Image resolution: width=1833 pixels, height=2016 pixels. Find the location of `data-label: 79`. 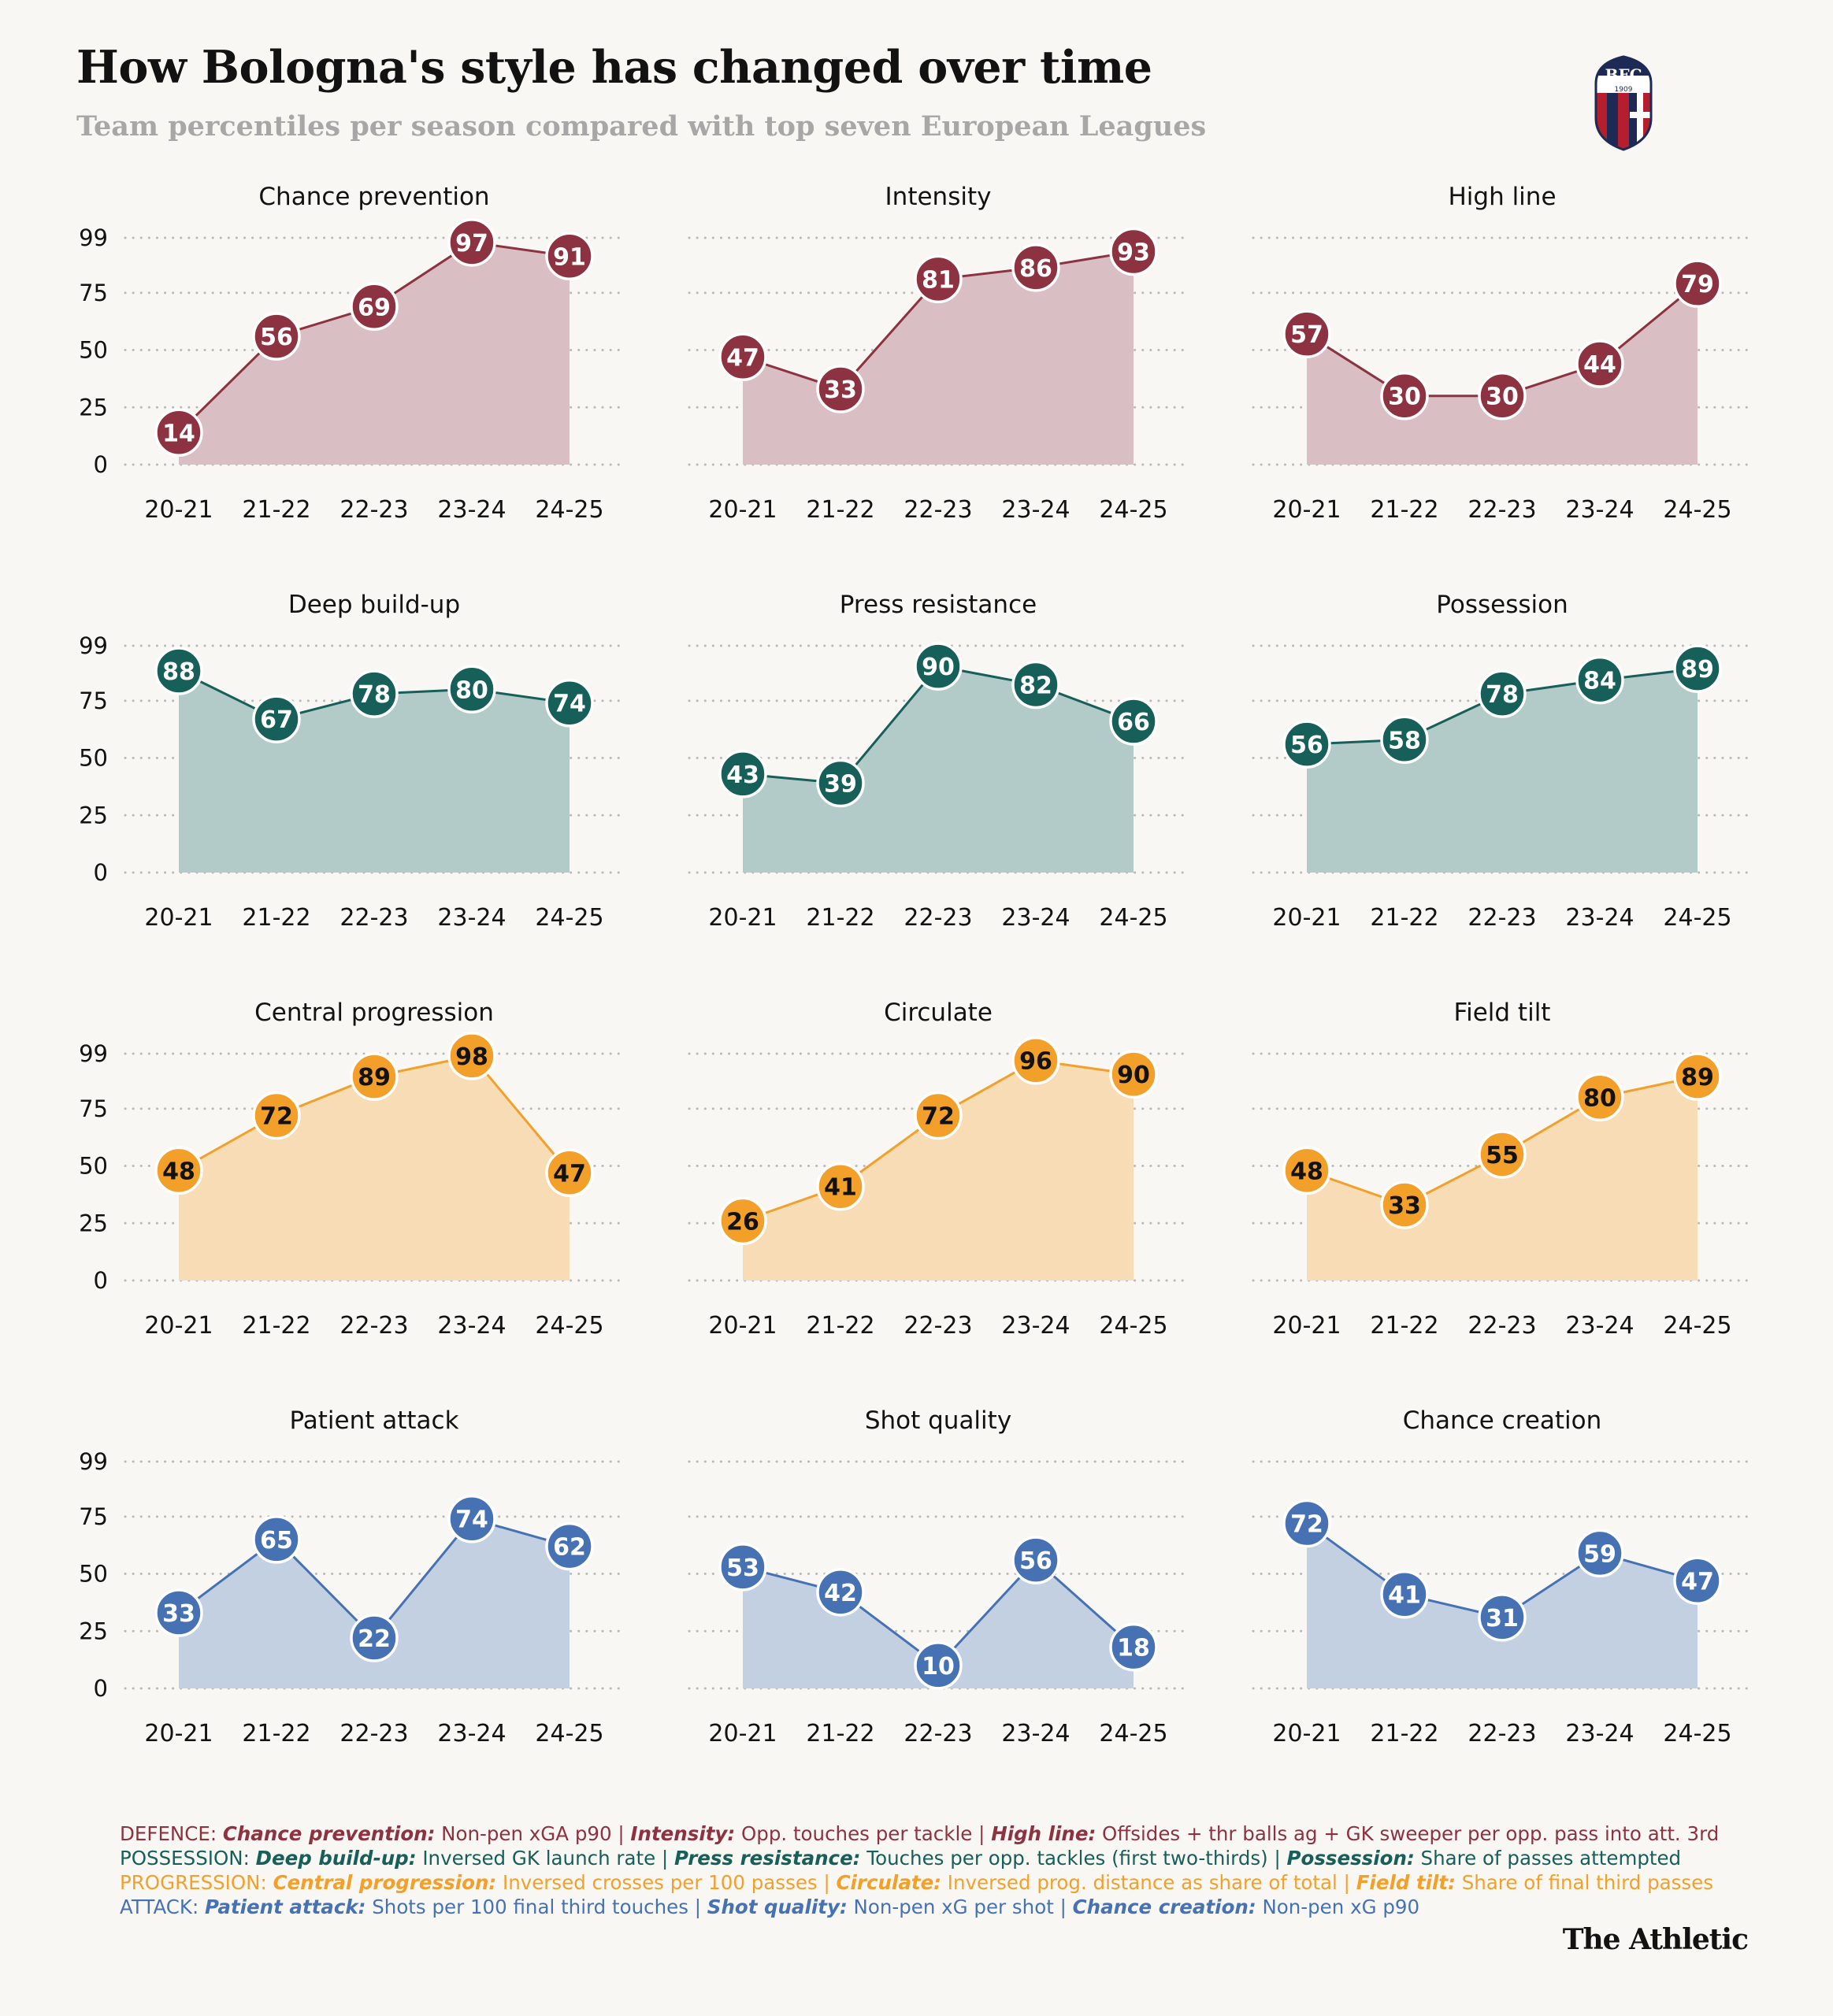

data-label: 79 is located at coordinates (1697, 284).